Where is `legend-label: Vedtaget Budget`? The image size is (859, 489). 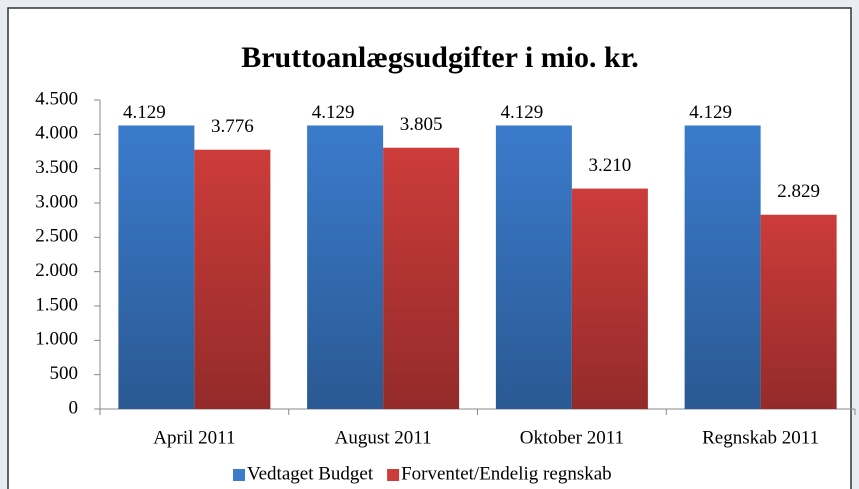
legend-label: Vedtaget Budget is located at coordinates (310, 473).